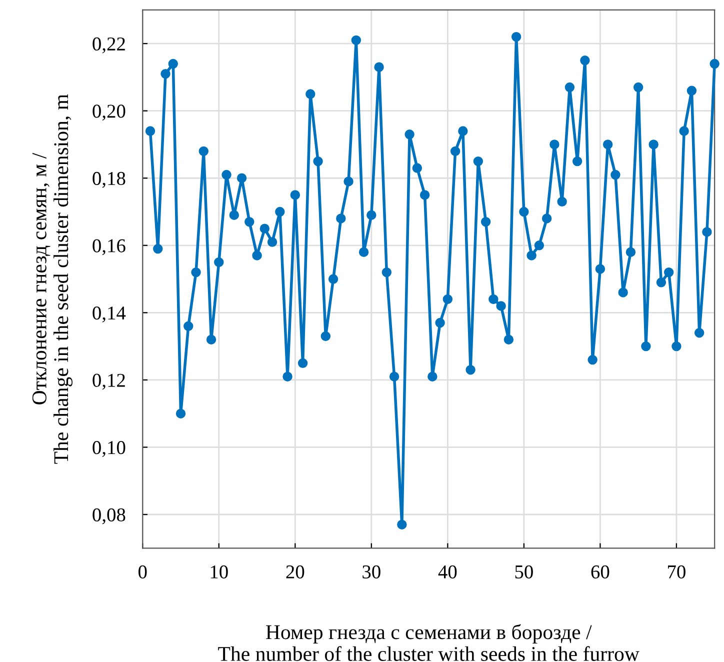 The width and height of the screenshot is (724, 662). Describe the element at coordinates (600, 571) in the screenshot. I see `x-tick-label: 60` at that location.